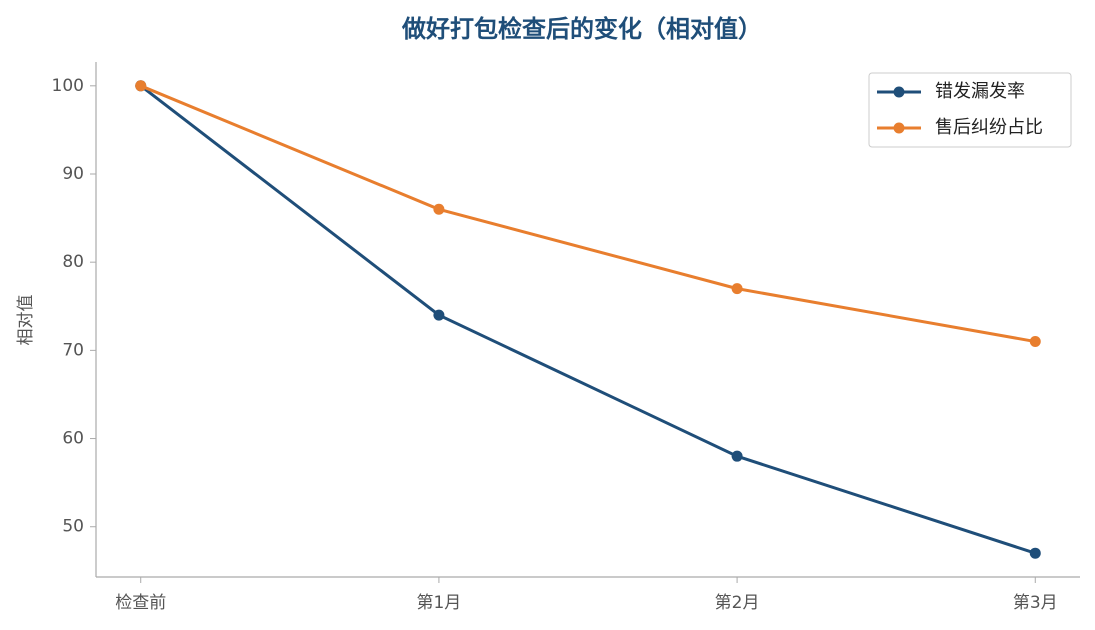 This screenshot has width=1095, height=630. I want to click on legend-label: 错发漏发率, so click(980, 91).